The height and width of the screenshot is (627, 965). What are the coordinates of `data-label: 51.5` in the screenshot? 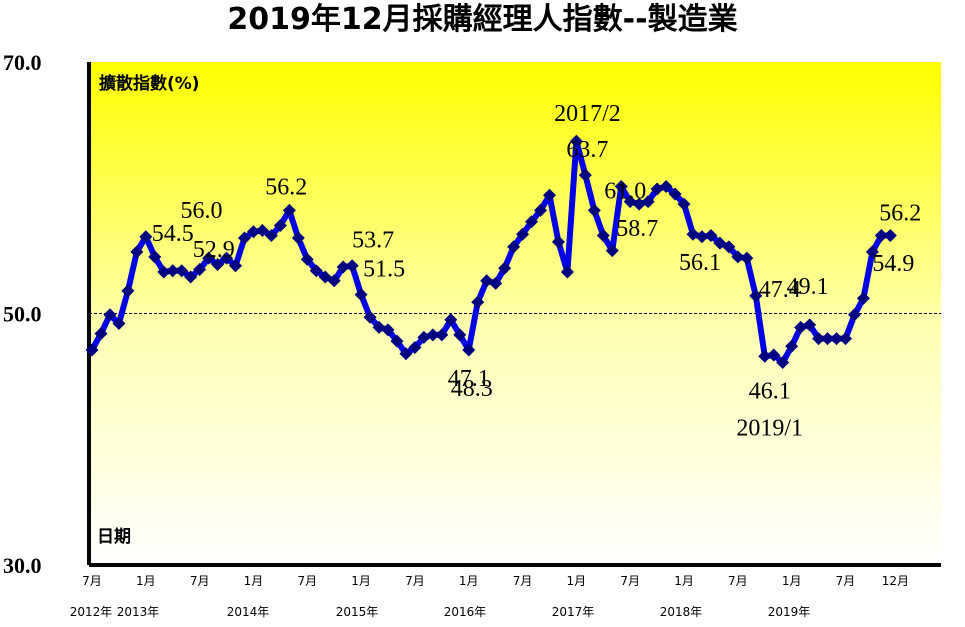 It's located at (384, 270).